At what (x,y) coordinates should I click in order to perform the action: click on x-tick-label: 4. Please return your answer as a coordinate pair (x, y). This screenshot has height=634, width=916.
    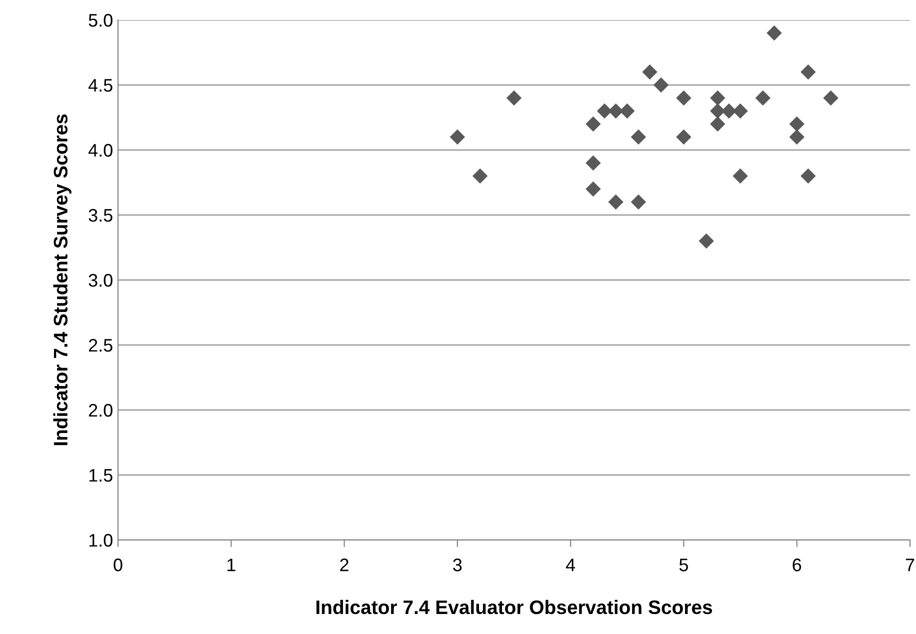
    Looking at the image, I should click on (571, 565).